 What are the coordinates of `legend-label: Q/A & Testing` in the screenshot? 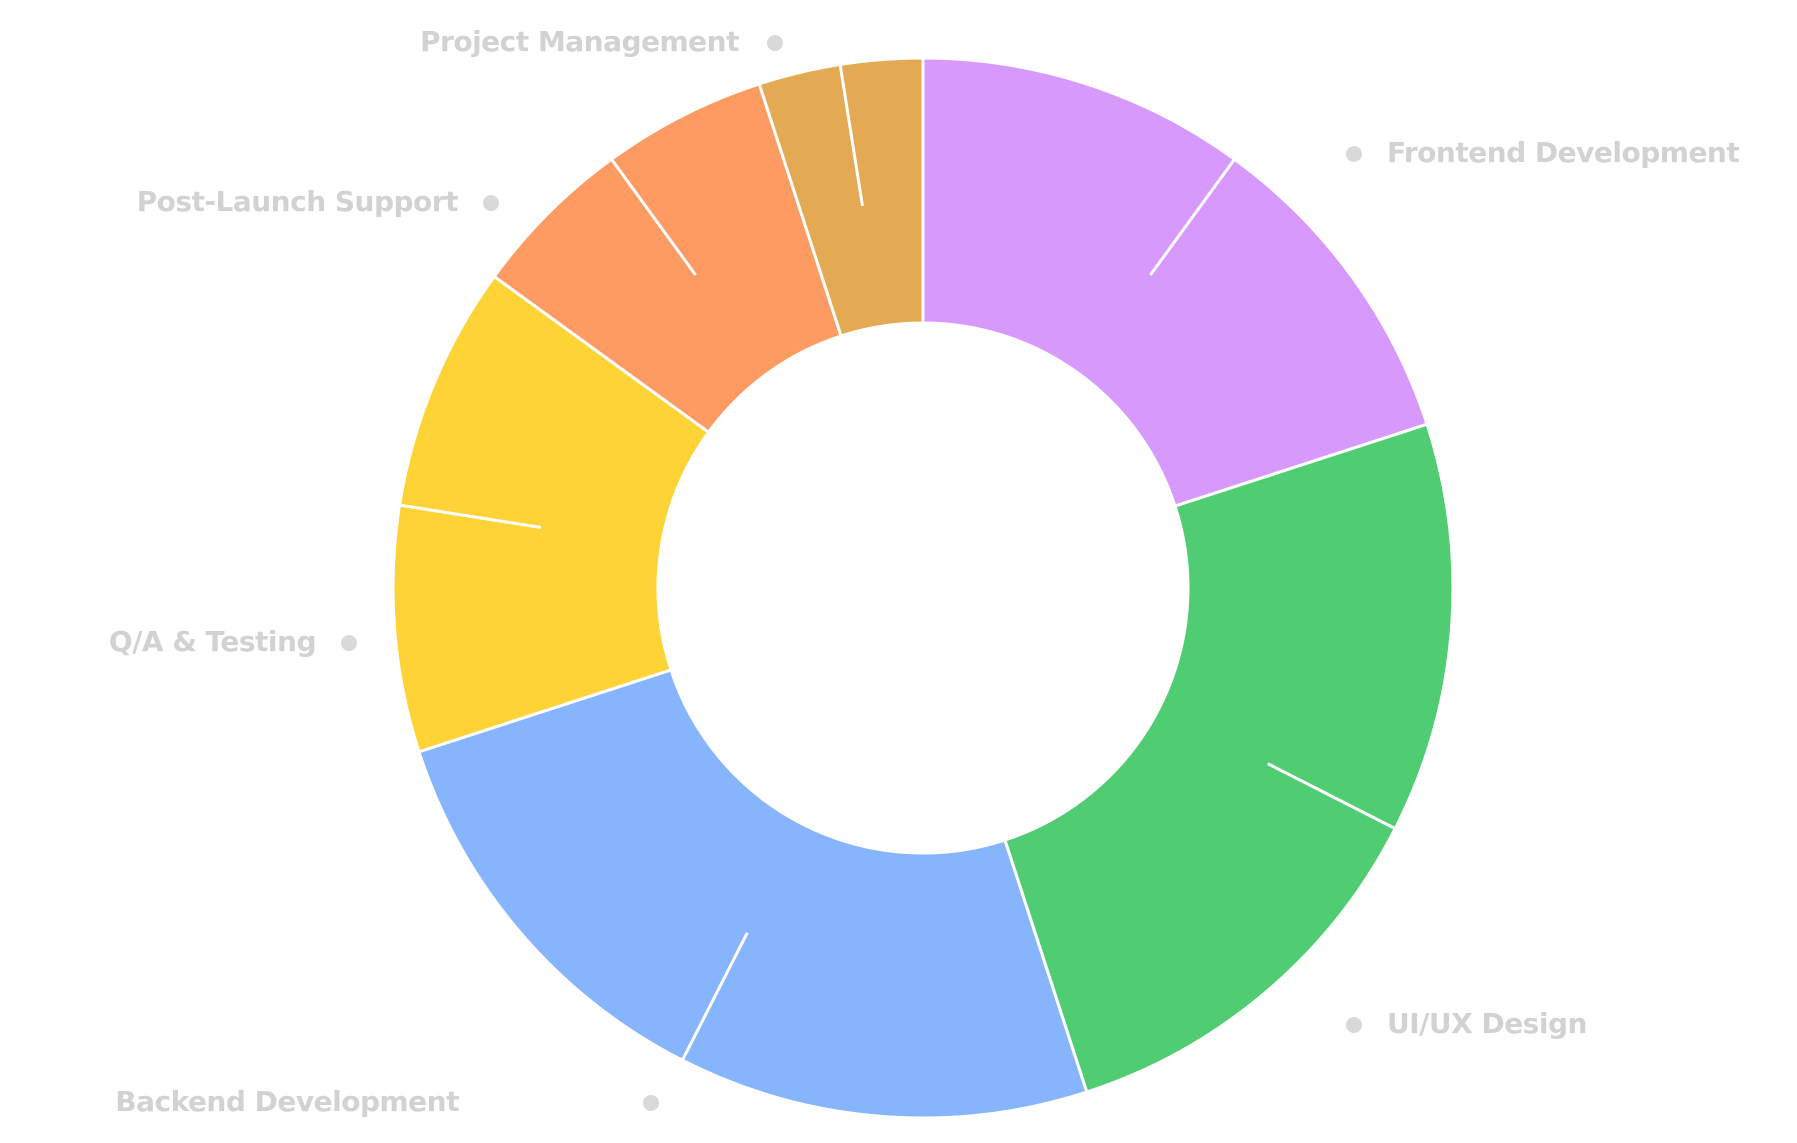 It's located at (212, 641).